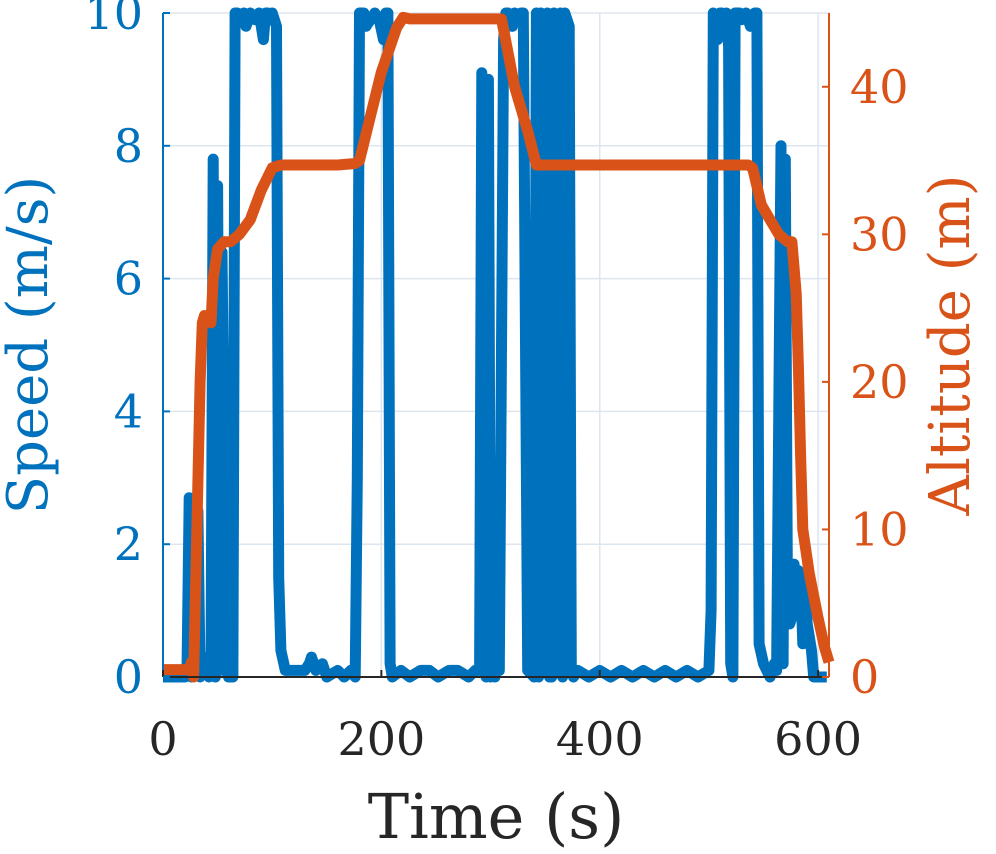 The width and height of the screenshot is (996, 854). Describe the element at coordinates (128, 411) in the screenshot. I see `left-y-tick-label: 4` at that location.